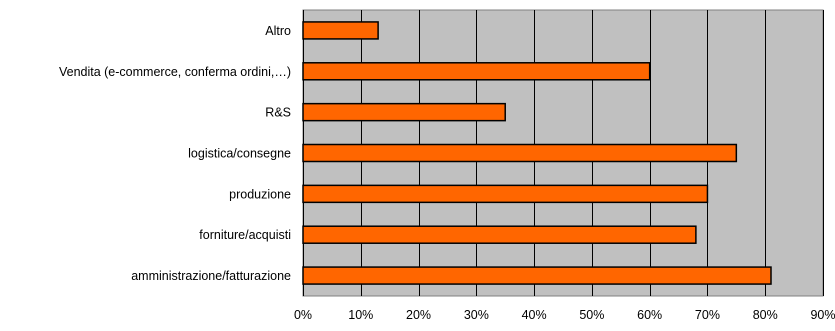 The width and height of the screenshot is (835, 331). I want to click on category-label: produzione, so click(260, 194).